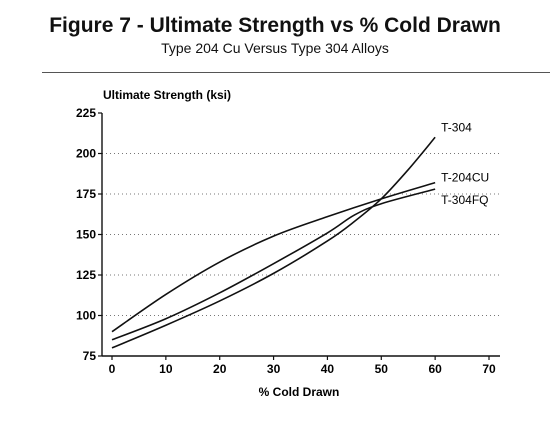 The width and height of the screenshot is (550, 426). What do you see at coordinates (464, 200) in the screenshot?
I see `series-label: T-304FQ` at bounding box center [464, 200].